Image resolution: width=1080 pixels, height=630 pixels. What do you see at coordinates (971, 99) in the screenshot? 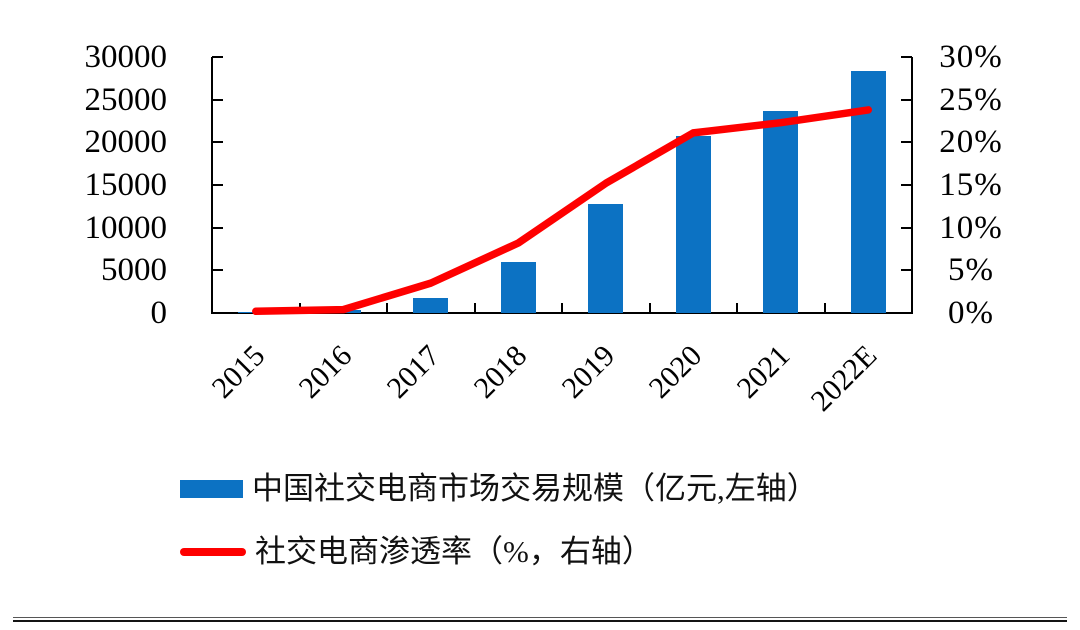
I see `y-axis-right-label: 25%` at bounding box center [971, 99].